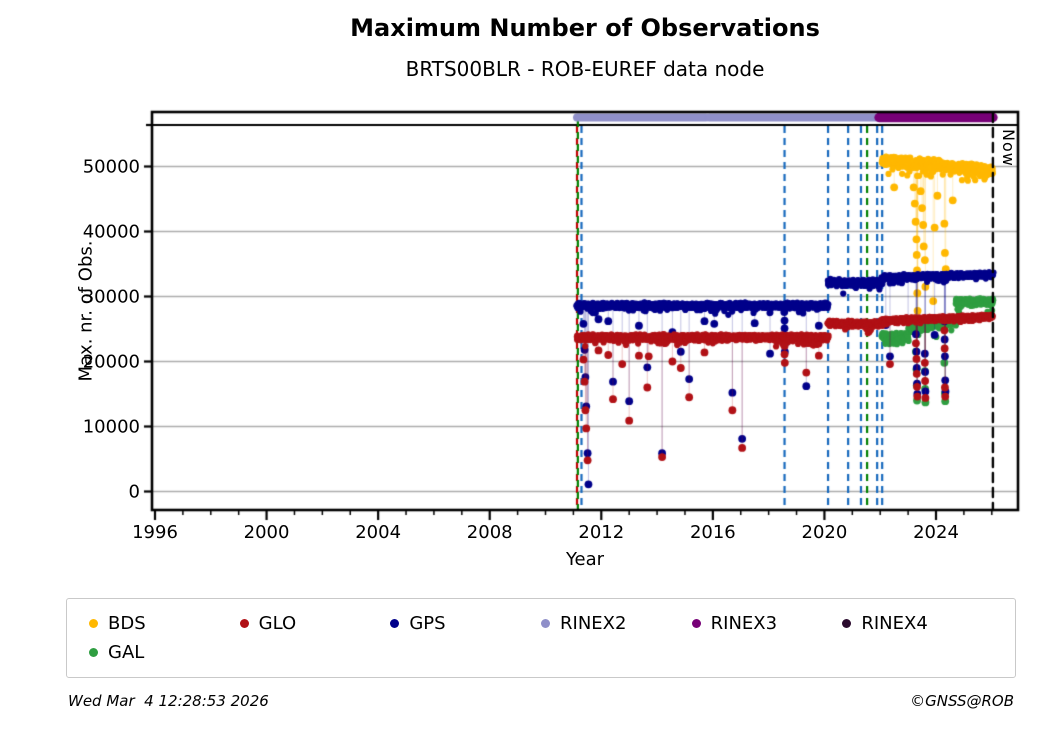 The image size is (1040, 734). Describe the element at coordinates (126, 652) in the screenshot. I see `legend-label: GAL` at that location.